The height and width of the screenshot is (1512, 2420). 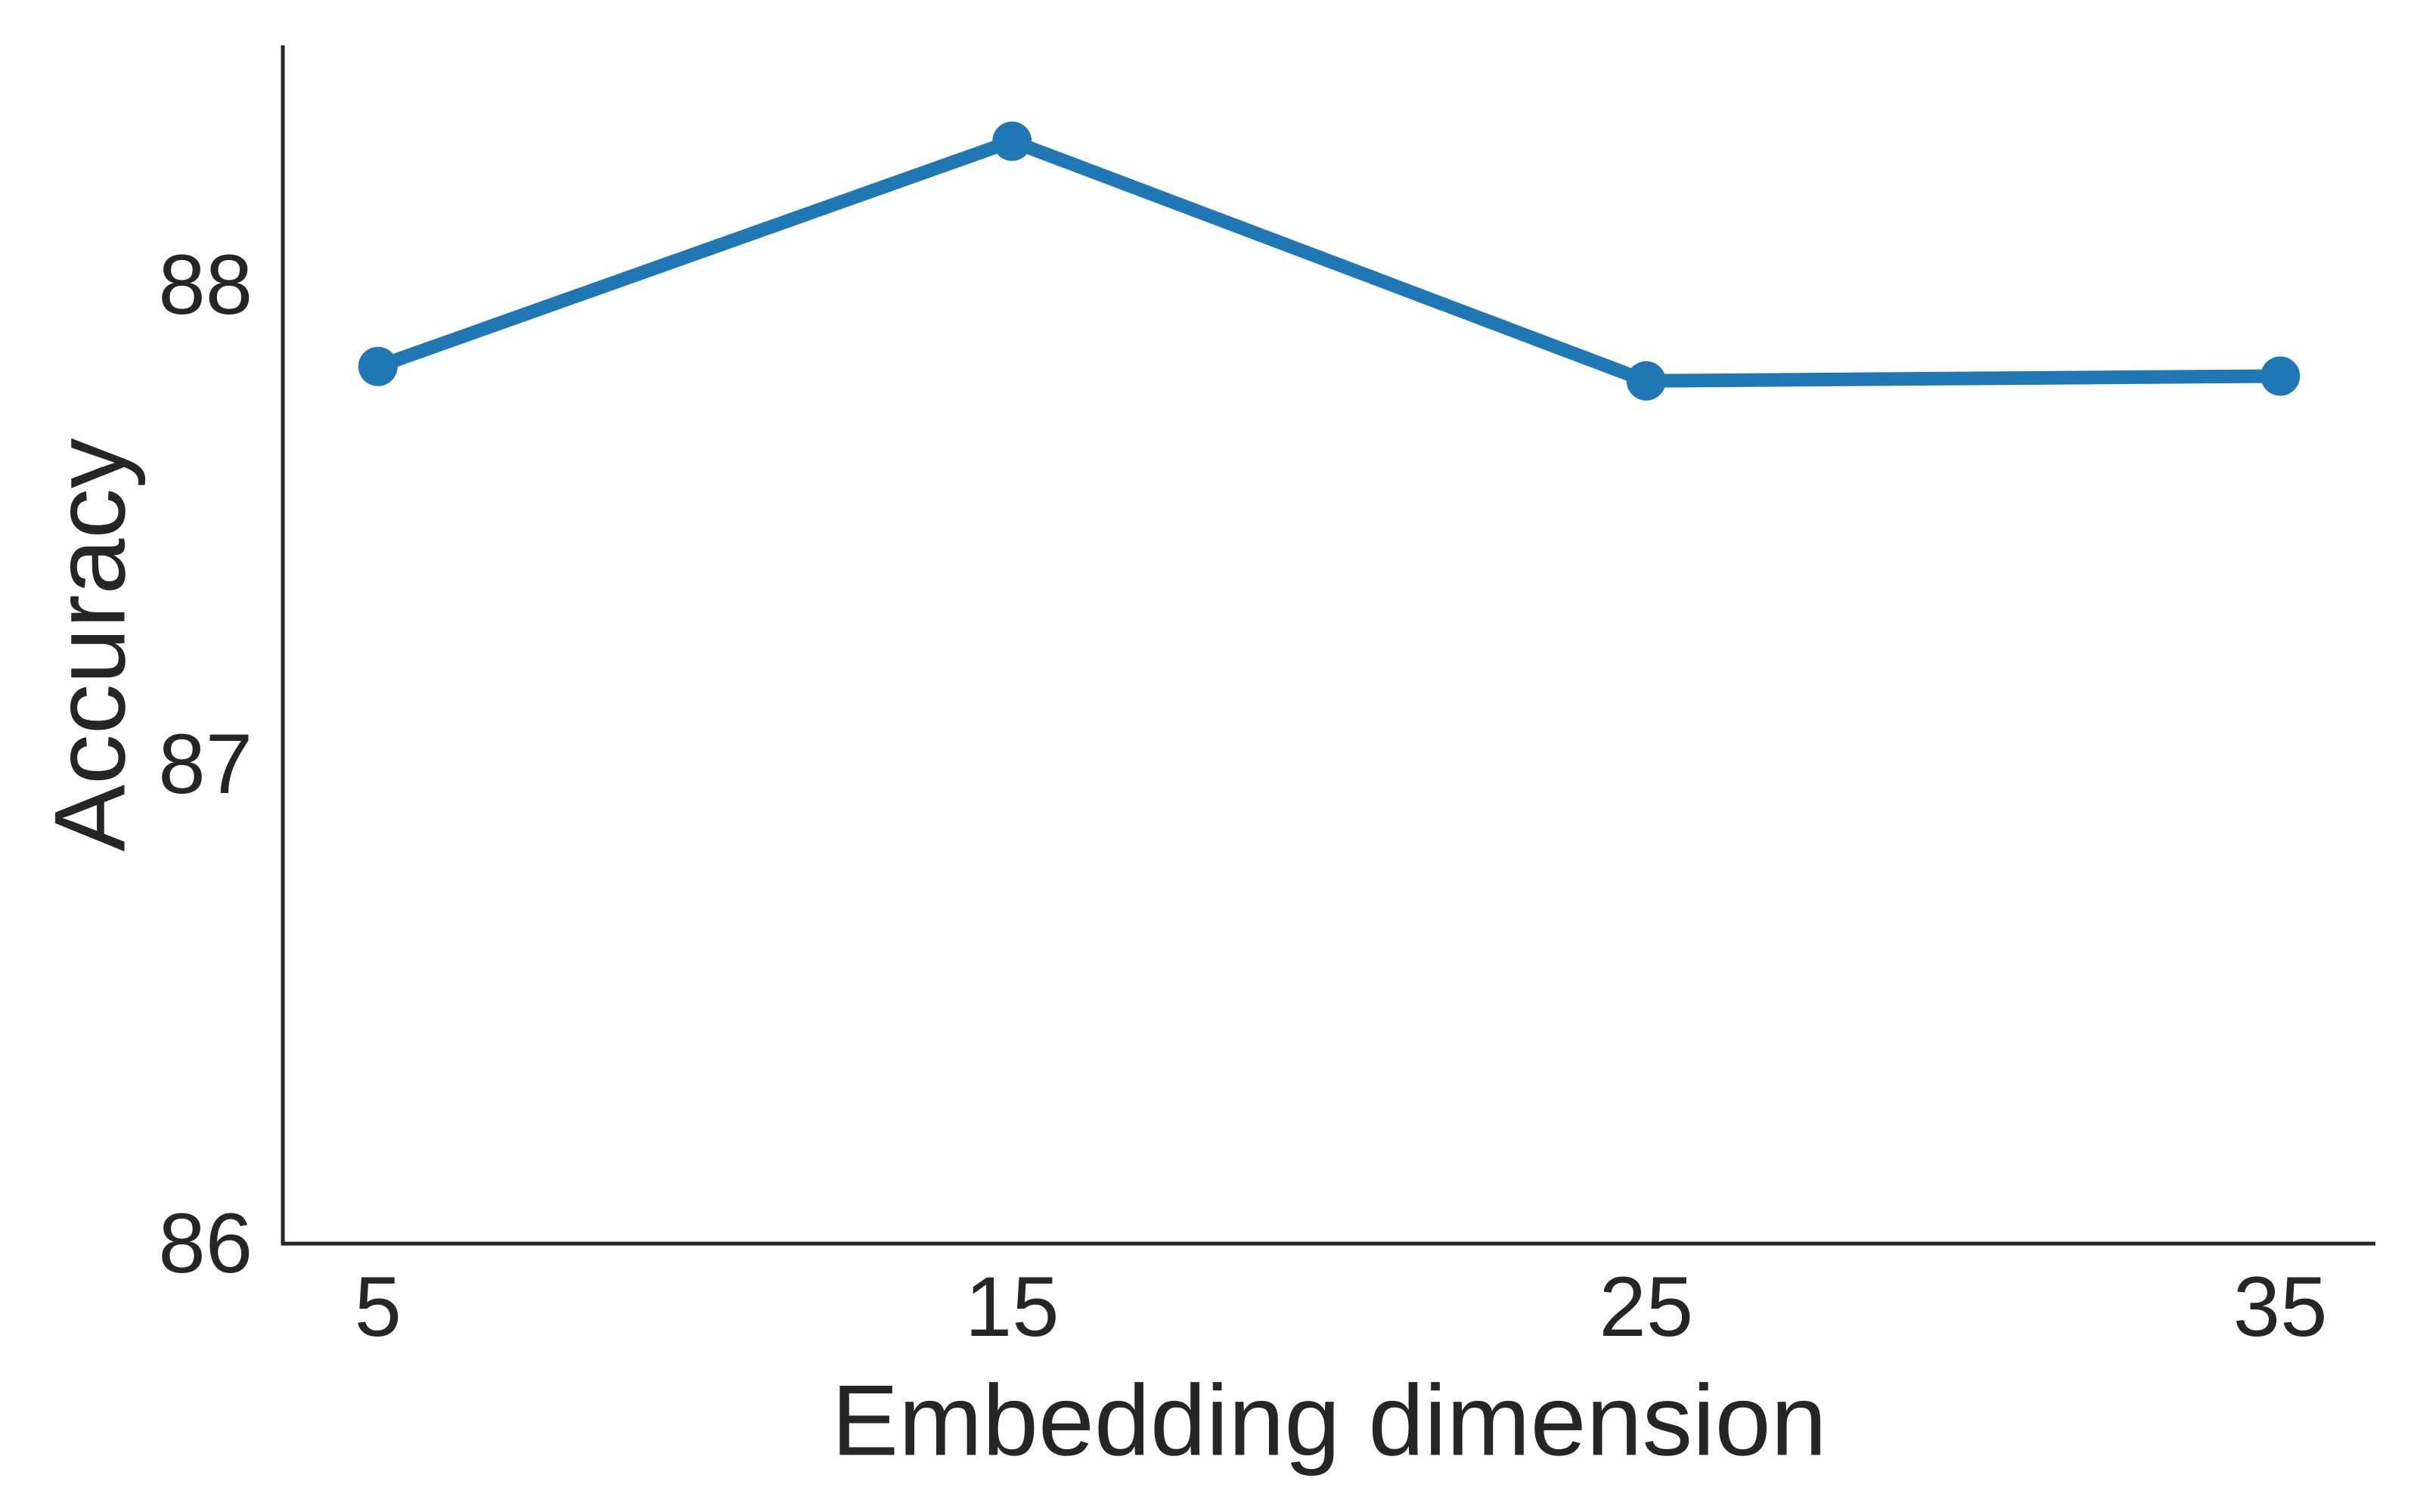 What do you see at coordinates (2280, 1306) in the screenshot?
I see `x-tick-label: 35` at bounding box center [2280, 1306].